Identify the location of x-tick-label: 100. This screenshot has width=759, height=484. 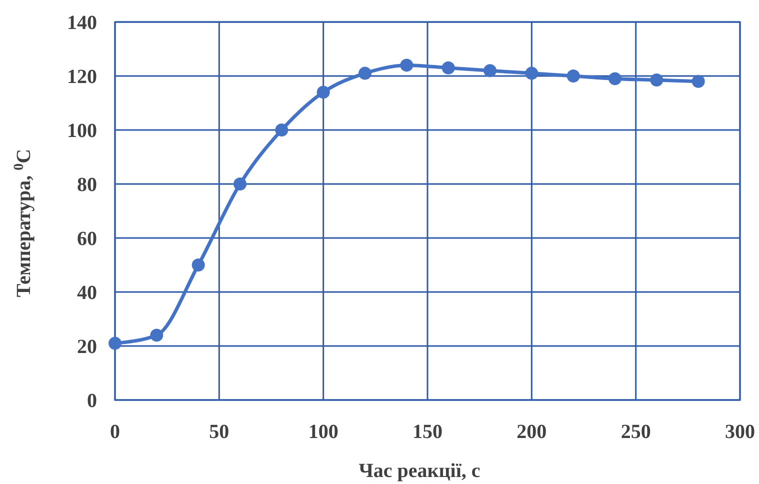
(323, 432).